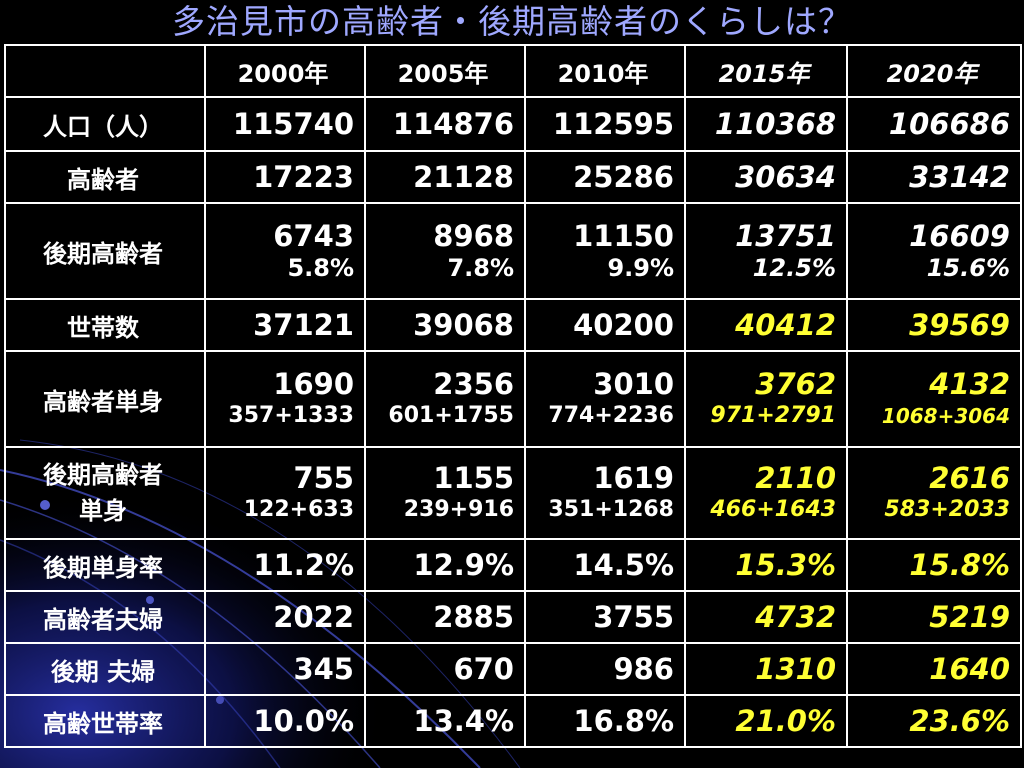 The height and width of the screenshot is (768, 1024). I want to click on table-cell: 11.2%, so click(285, 565).